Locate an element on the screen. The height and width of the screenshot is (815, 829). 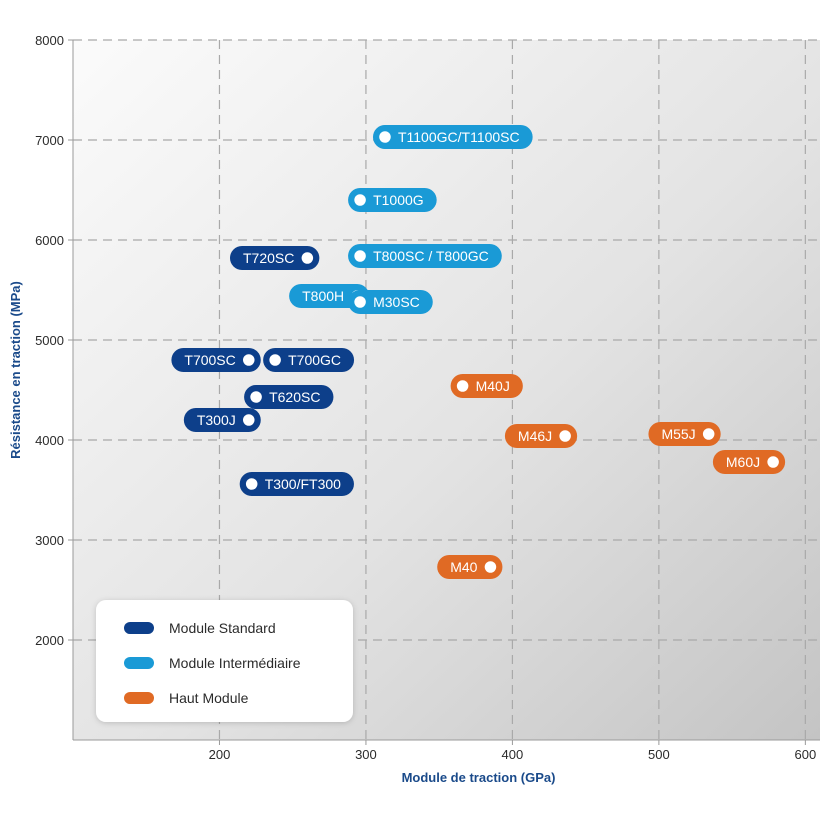
y-tick-label: 2000 is located at coordinates (49, 640).